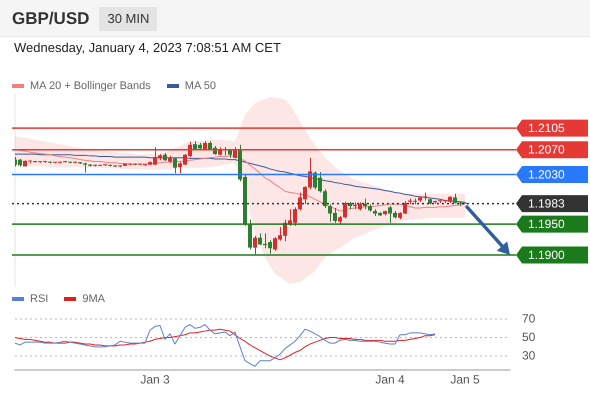  Describe the element at coordinates (547, 223) in the screenshot. I see `ref-line-label: 1.1950` at that location.